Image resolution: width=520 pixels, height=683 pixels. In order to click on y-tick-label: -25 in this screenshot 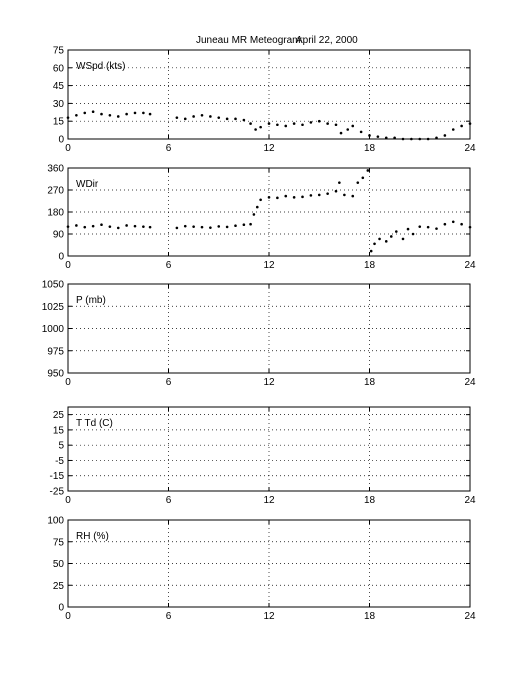, I will do `click(57, 492)`.